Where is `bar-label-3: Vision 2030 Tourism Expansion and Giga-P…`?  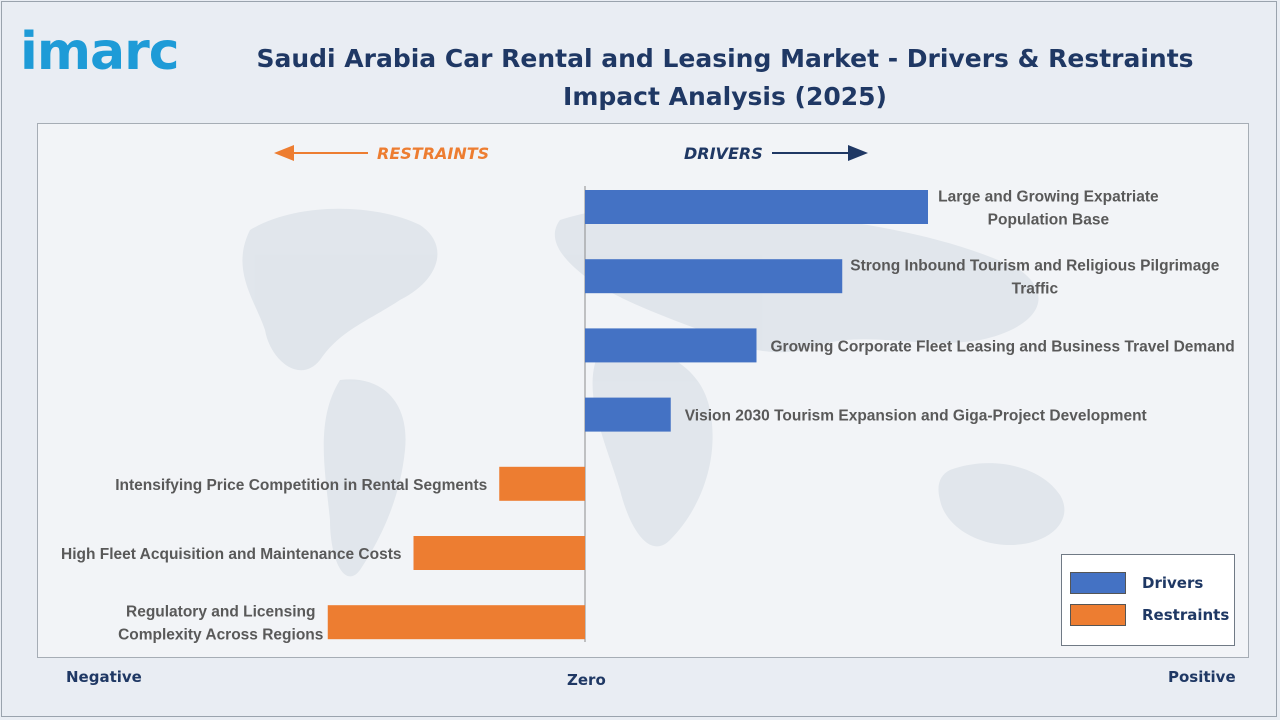 bar-label-3: Vision 2030 Tourism Expansion and Giga-P… is located at coordinates (916, 416).